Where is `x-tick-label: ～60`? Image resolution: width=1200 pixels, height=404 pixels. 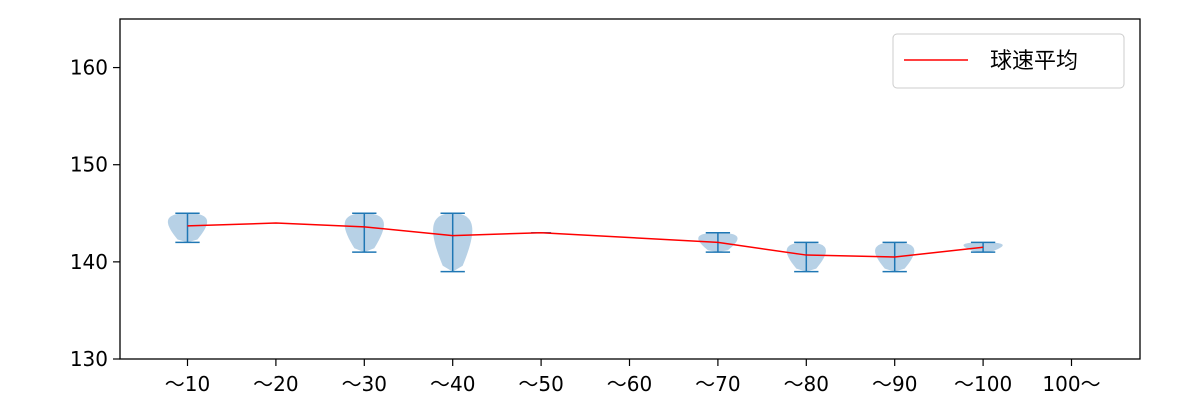
x-tick-label: ～60 is located at coordinates (629, 384).